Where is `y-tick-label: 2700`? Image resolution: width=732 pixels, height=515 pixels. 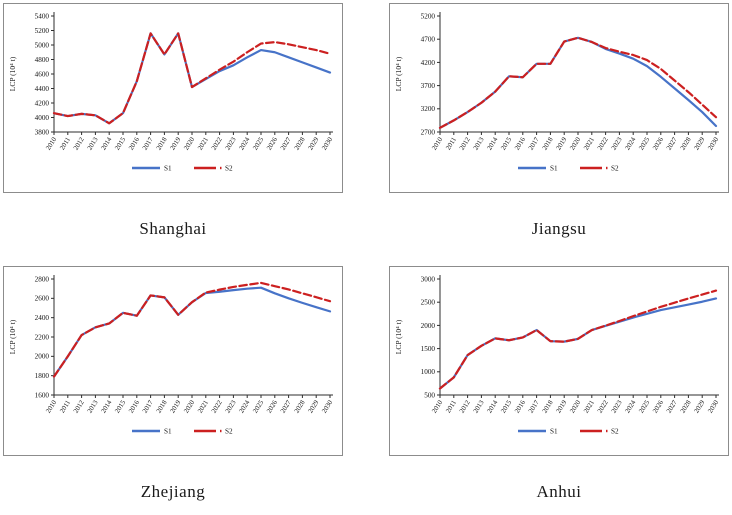 y-tick-label: 2700 is located at coordinates (428, 132).